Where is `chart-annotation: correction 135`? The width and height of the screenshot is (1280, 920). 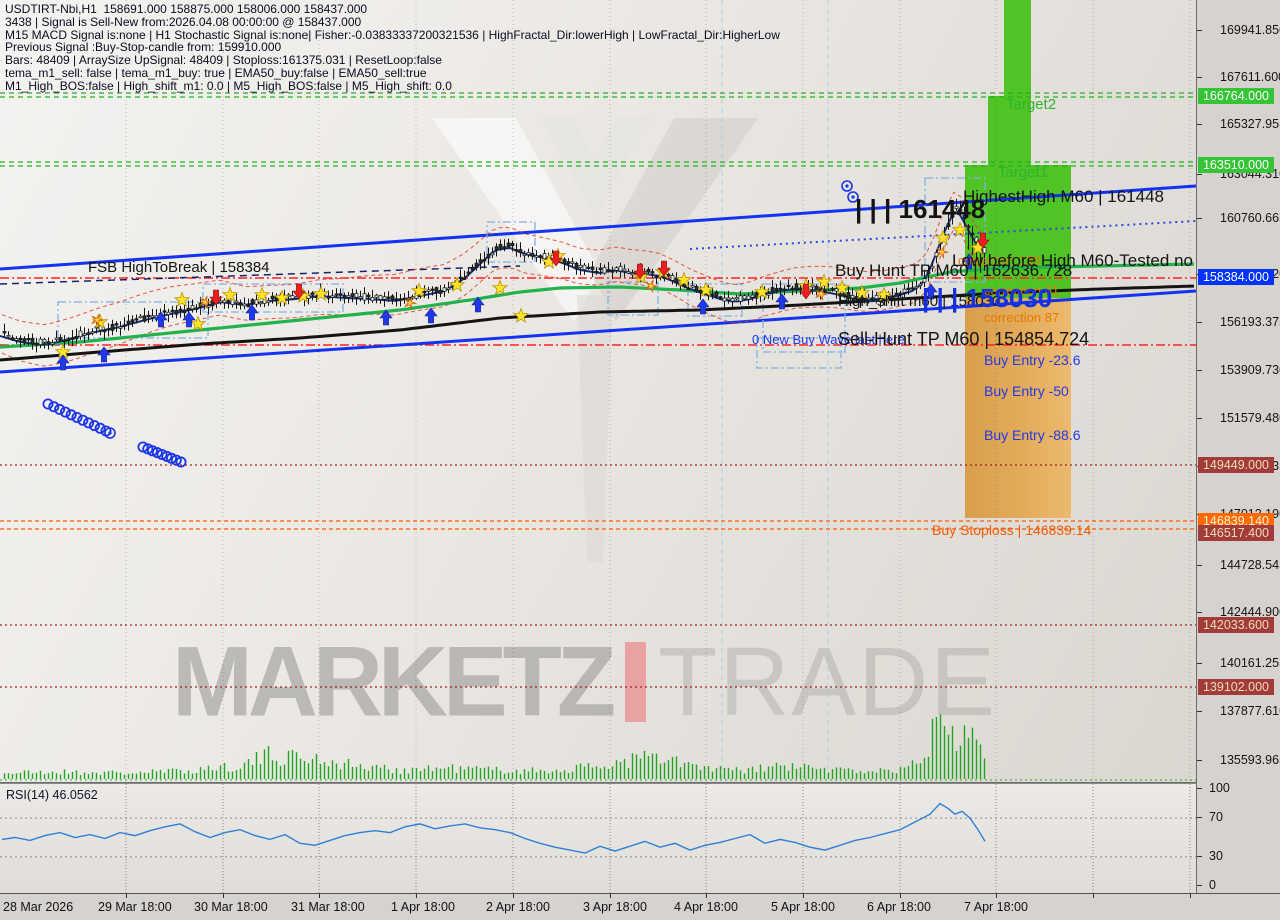
chart-annotation: correction 135 is located at coordinates (999, 260).